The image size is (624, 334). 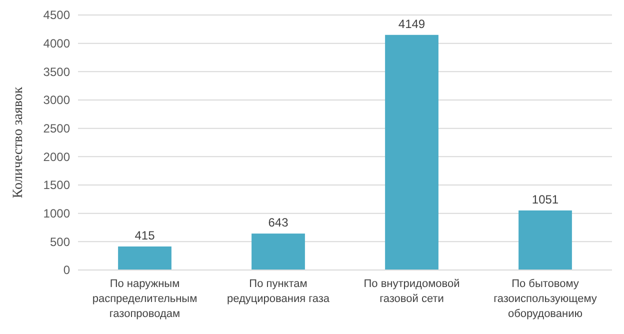 What do you see at coordinates (412, 23) in the screenshot?
I see `data-label: 4149` at bounding box center [412, 23].